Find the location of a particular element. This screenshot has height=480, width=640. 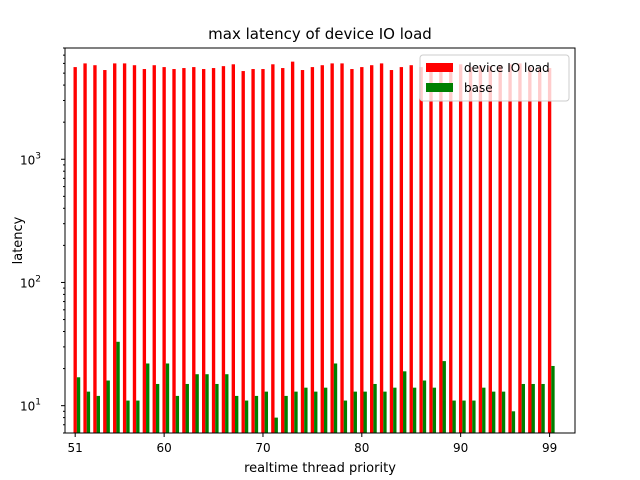

x-tick-label-99: 99 is located at coordinates (549, 448).